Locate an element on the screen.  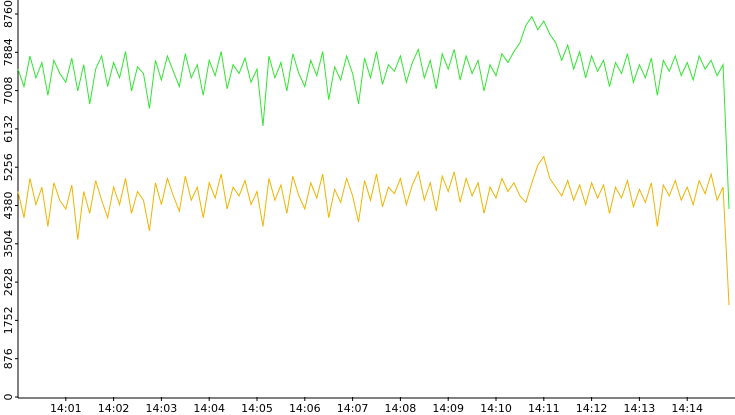
y-tick-label: 6132 is located at coordinates (8, 129).